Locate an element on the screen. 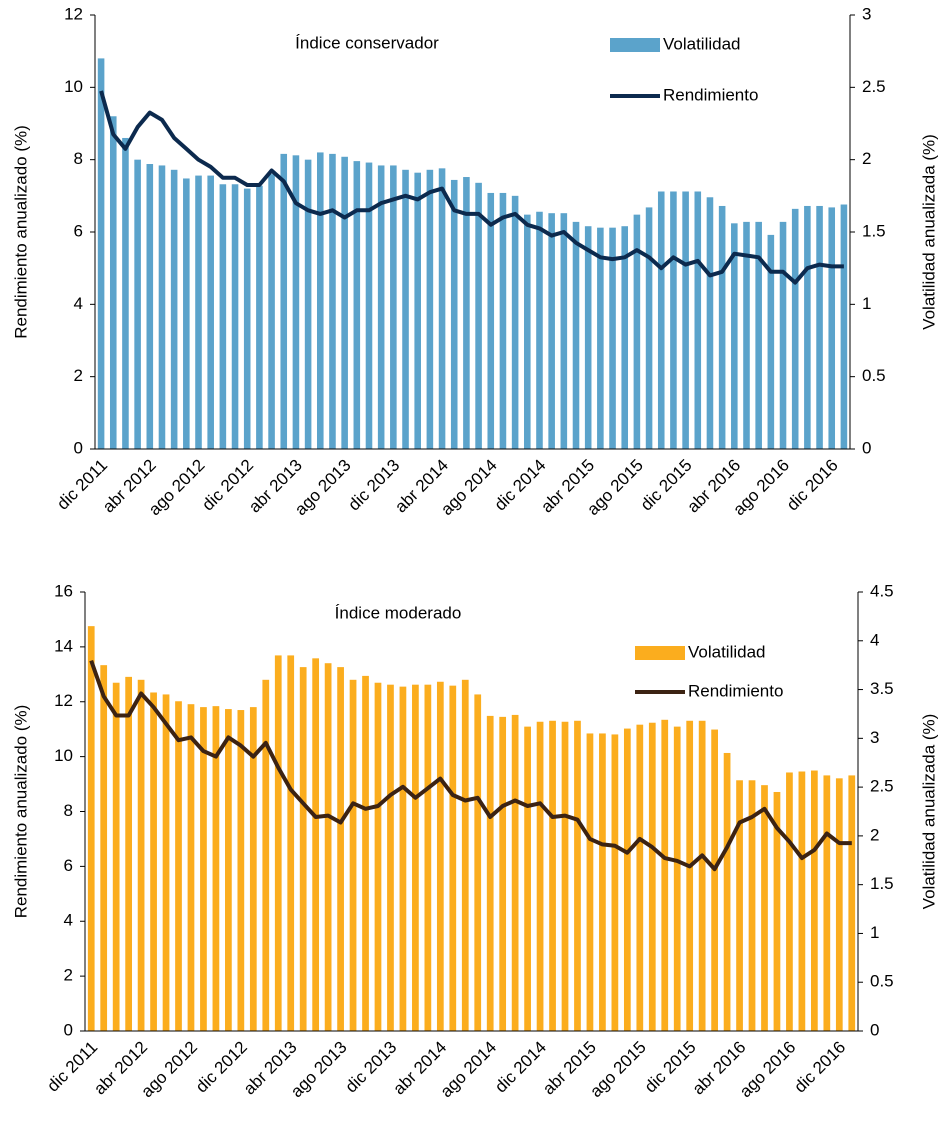  y2-tick-label: 4 is located at coordinates (874, 639).